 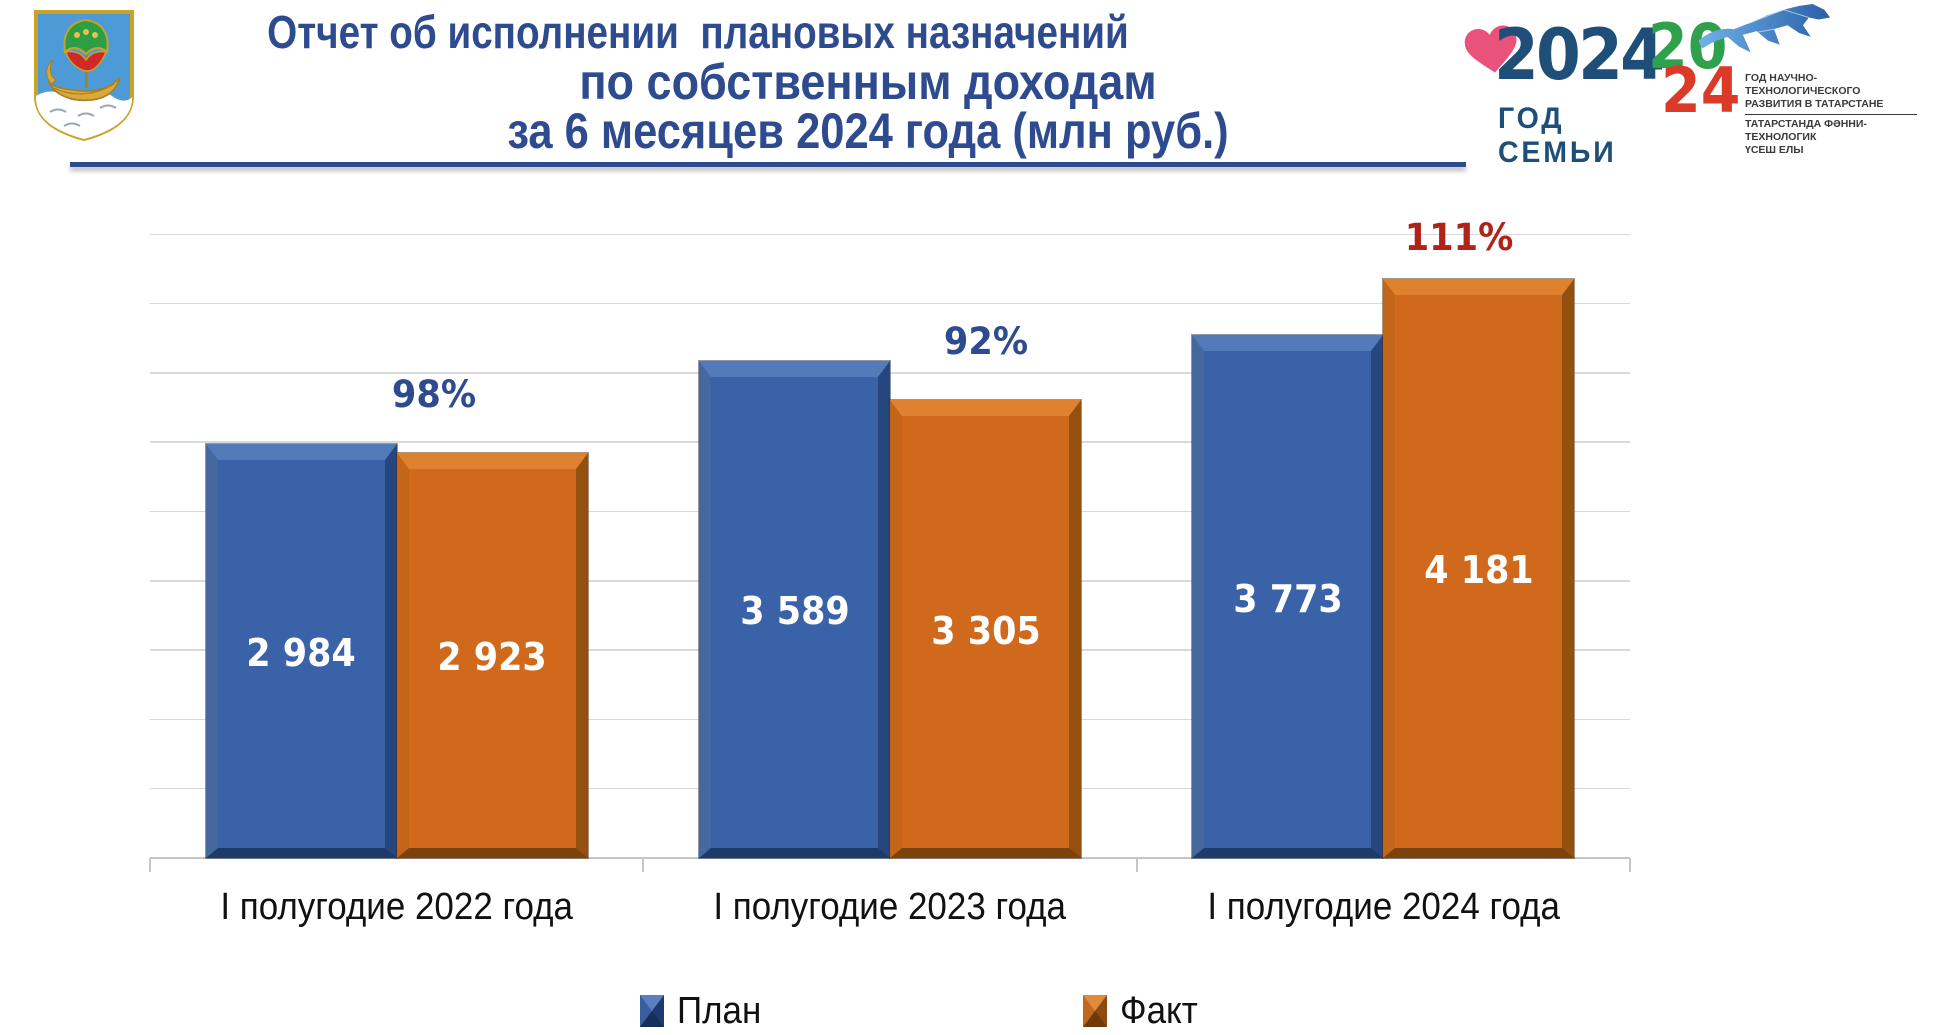 I want to click on tatarstan-text-tt-2: ҮСЕШ ЕЛЫ, so click(x=1774, y=150).